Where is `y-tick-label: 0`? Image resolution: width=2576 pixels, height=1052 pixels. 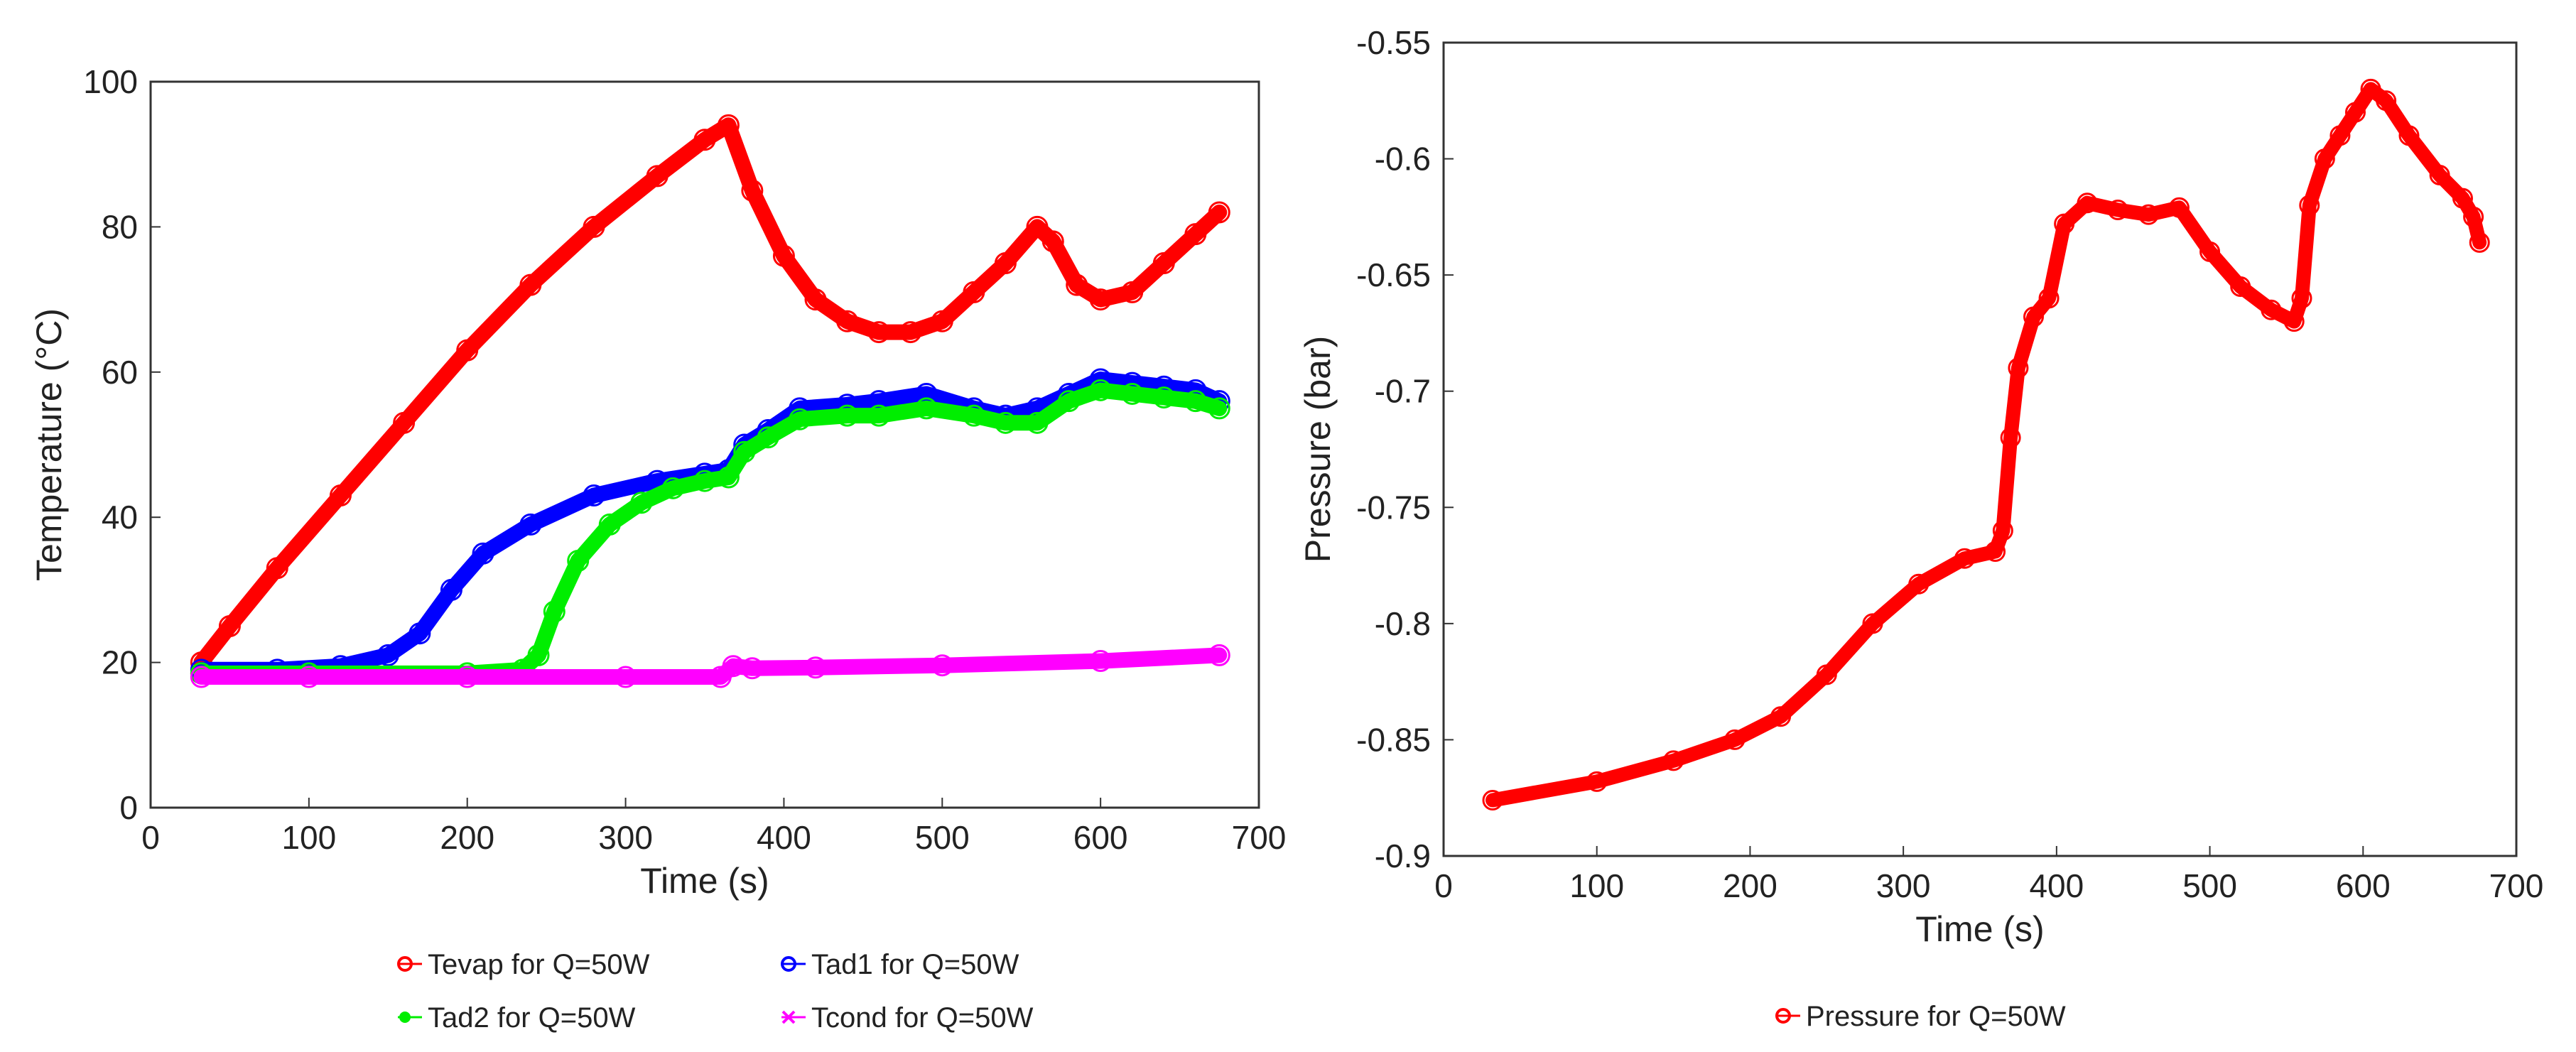
y-tick-label: 0 is located at coordinates (128, 807).